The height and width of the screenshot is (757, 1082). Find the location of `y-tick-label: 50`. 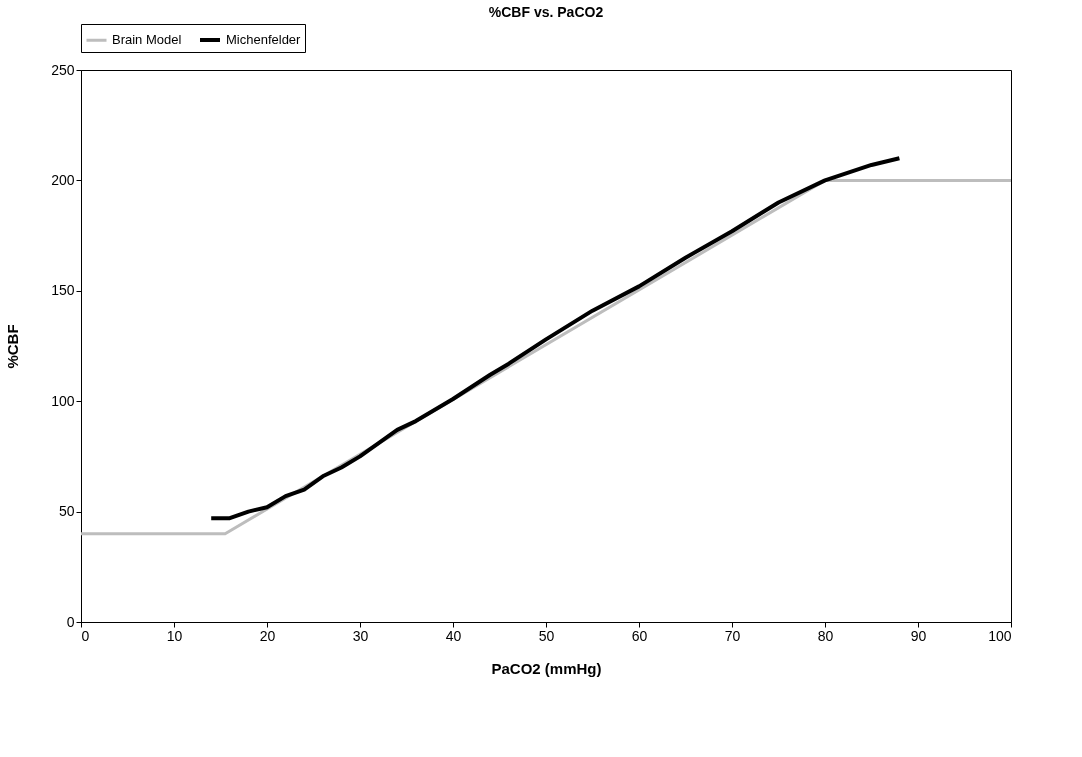

y-tick-label: 50 is located at coordinates (66, 511).